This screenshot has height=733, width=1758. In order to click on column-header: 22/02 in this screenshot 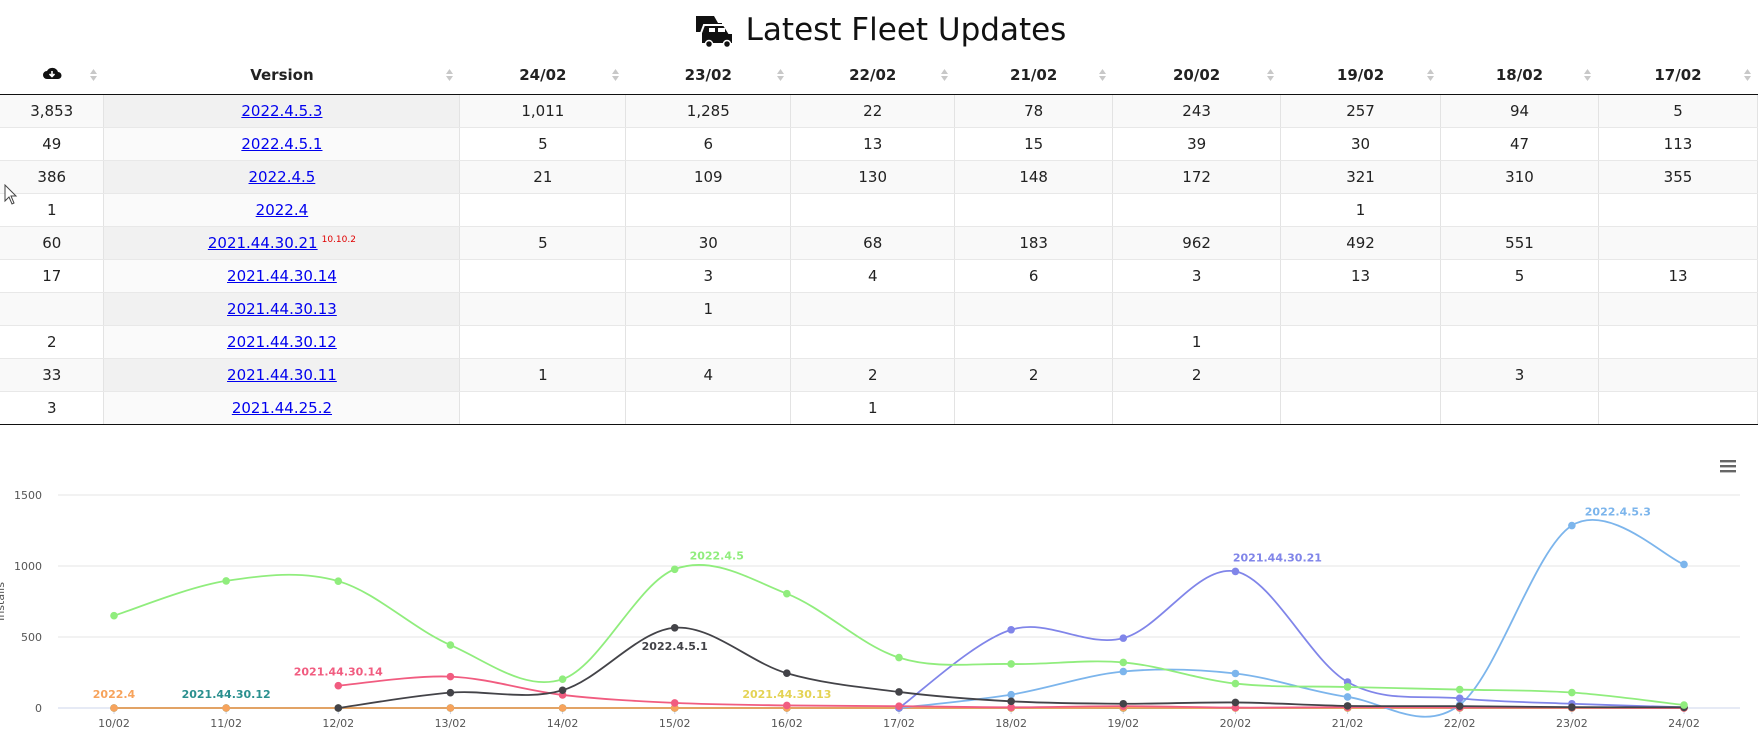, I will do `click(872, 75)`.